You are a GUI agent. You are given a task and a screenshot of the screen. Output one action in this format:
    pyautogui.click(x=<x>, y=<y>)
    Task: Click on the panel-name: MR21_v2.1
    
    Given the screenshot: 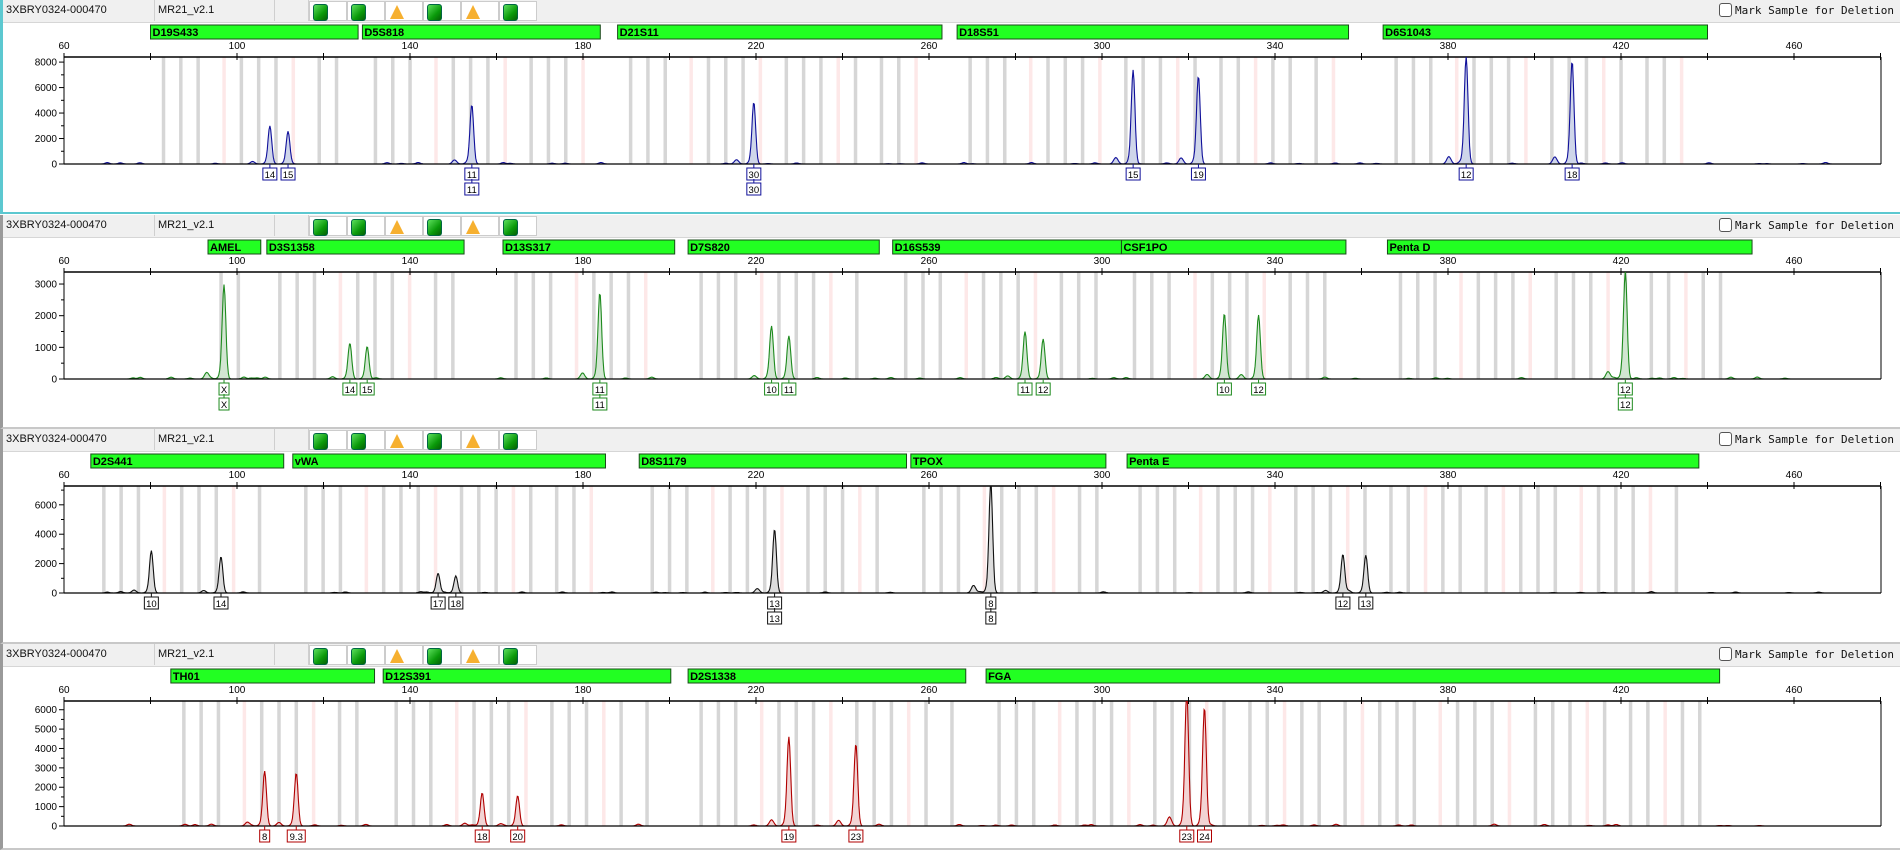 What is the action you would take?
    pyautogui.click(x=215, y=225)
    